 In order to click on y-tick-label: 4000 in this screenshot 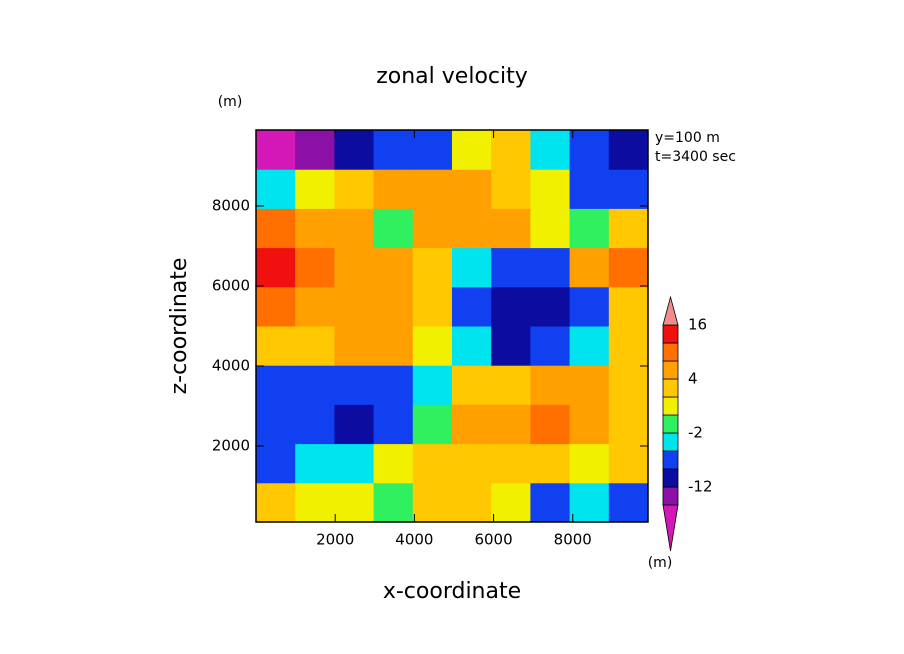, I will do `click(231, 366)`.